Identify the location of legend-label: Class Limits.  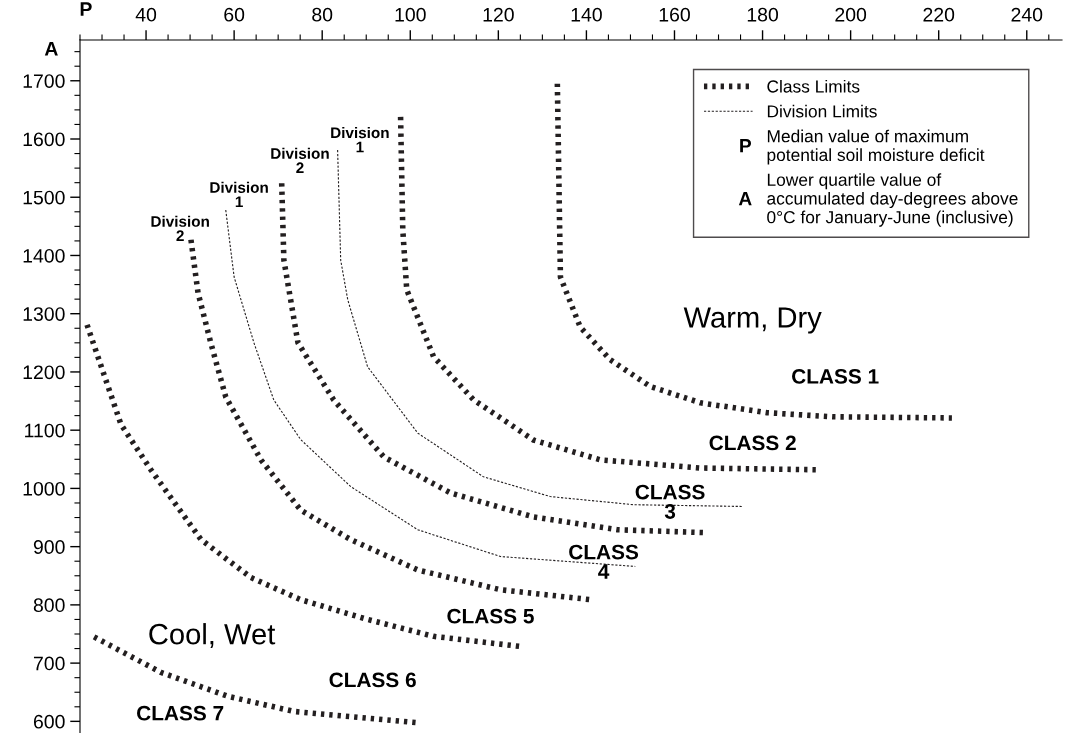
(813, 86).